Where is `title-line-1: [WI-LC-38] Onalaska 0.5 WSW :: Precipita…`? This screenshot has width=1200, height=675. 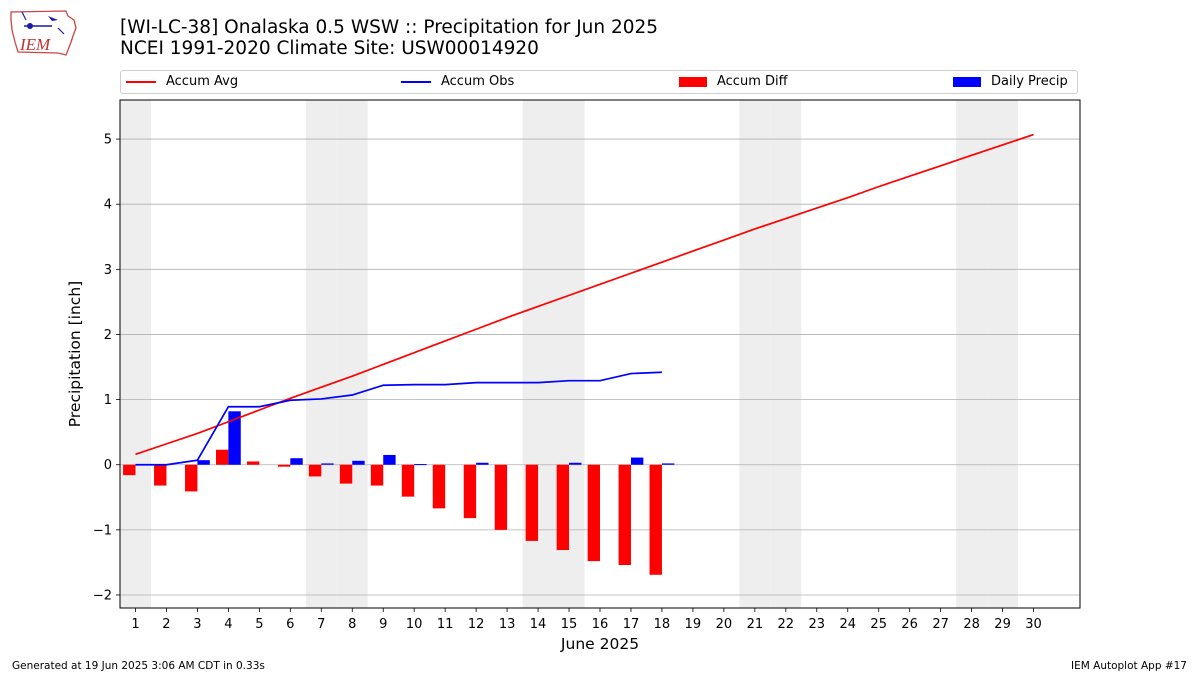 title-line-1: [WI-LC-38] Onalaska 0.5 WSW :: Precipita… is located at coordinates (389, 27).